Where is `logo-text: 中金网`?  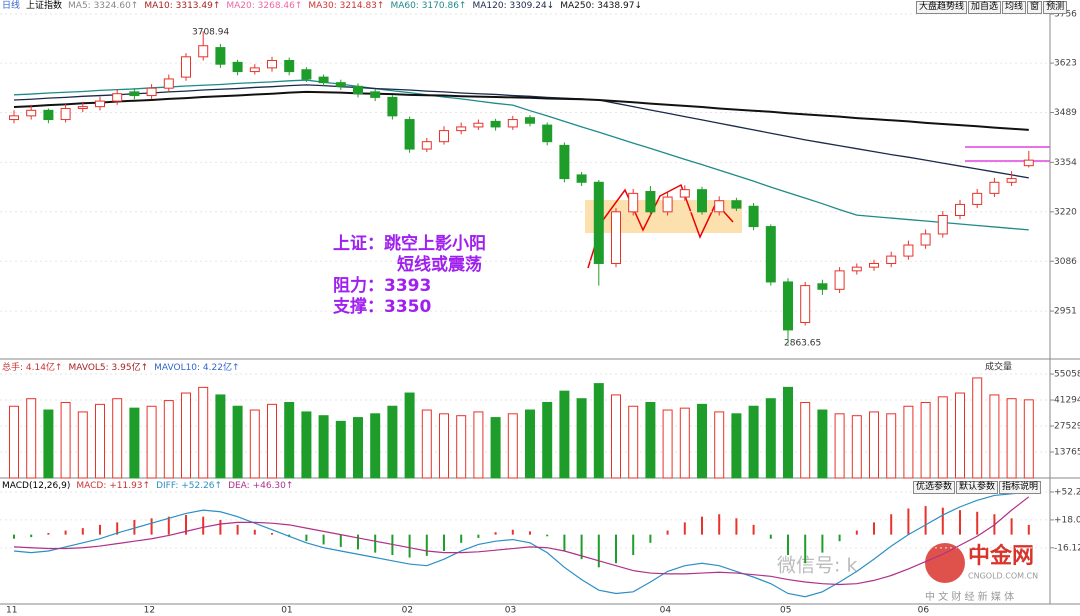 logo-text: 中金网 is located at coordinates (1001, 556).